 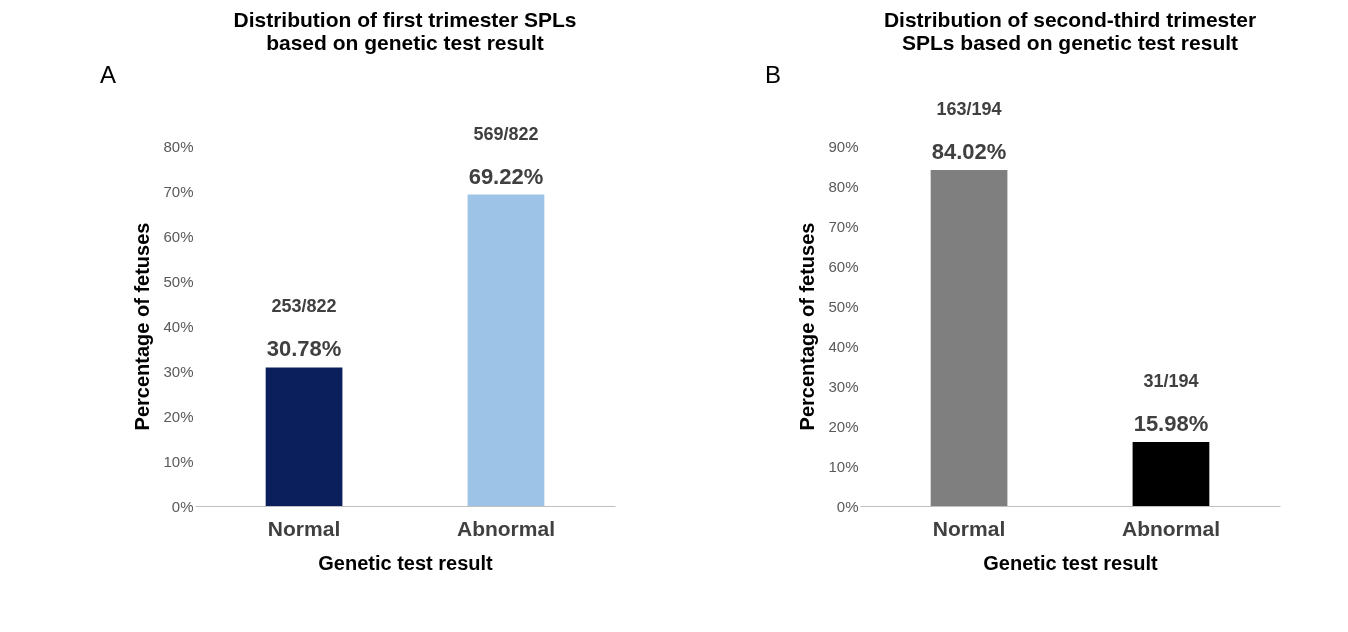 I want to click on text: A, so click(x=108, y=74).